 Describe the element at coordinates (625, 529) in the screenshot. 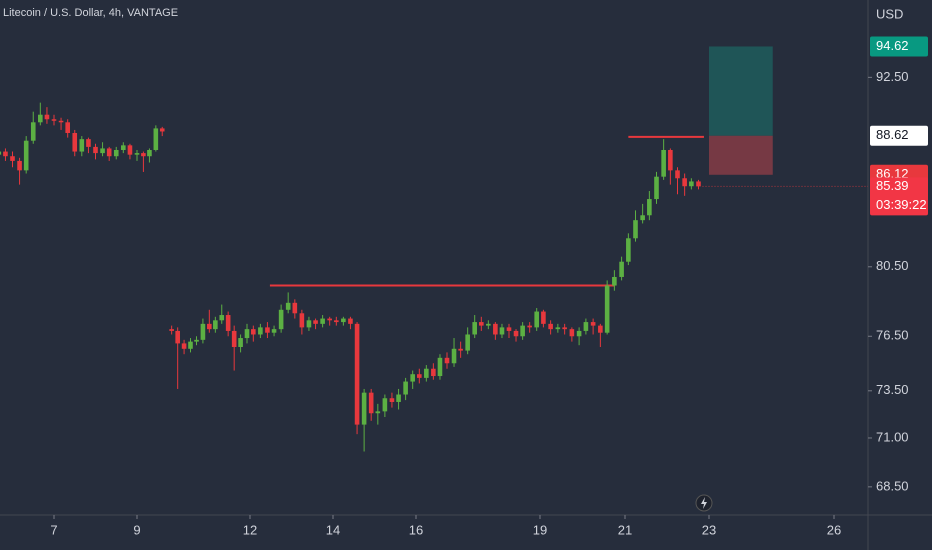

I see `x-tick-label: 21` at that location.